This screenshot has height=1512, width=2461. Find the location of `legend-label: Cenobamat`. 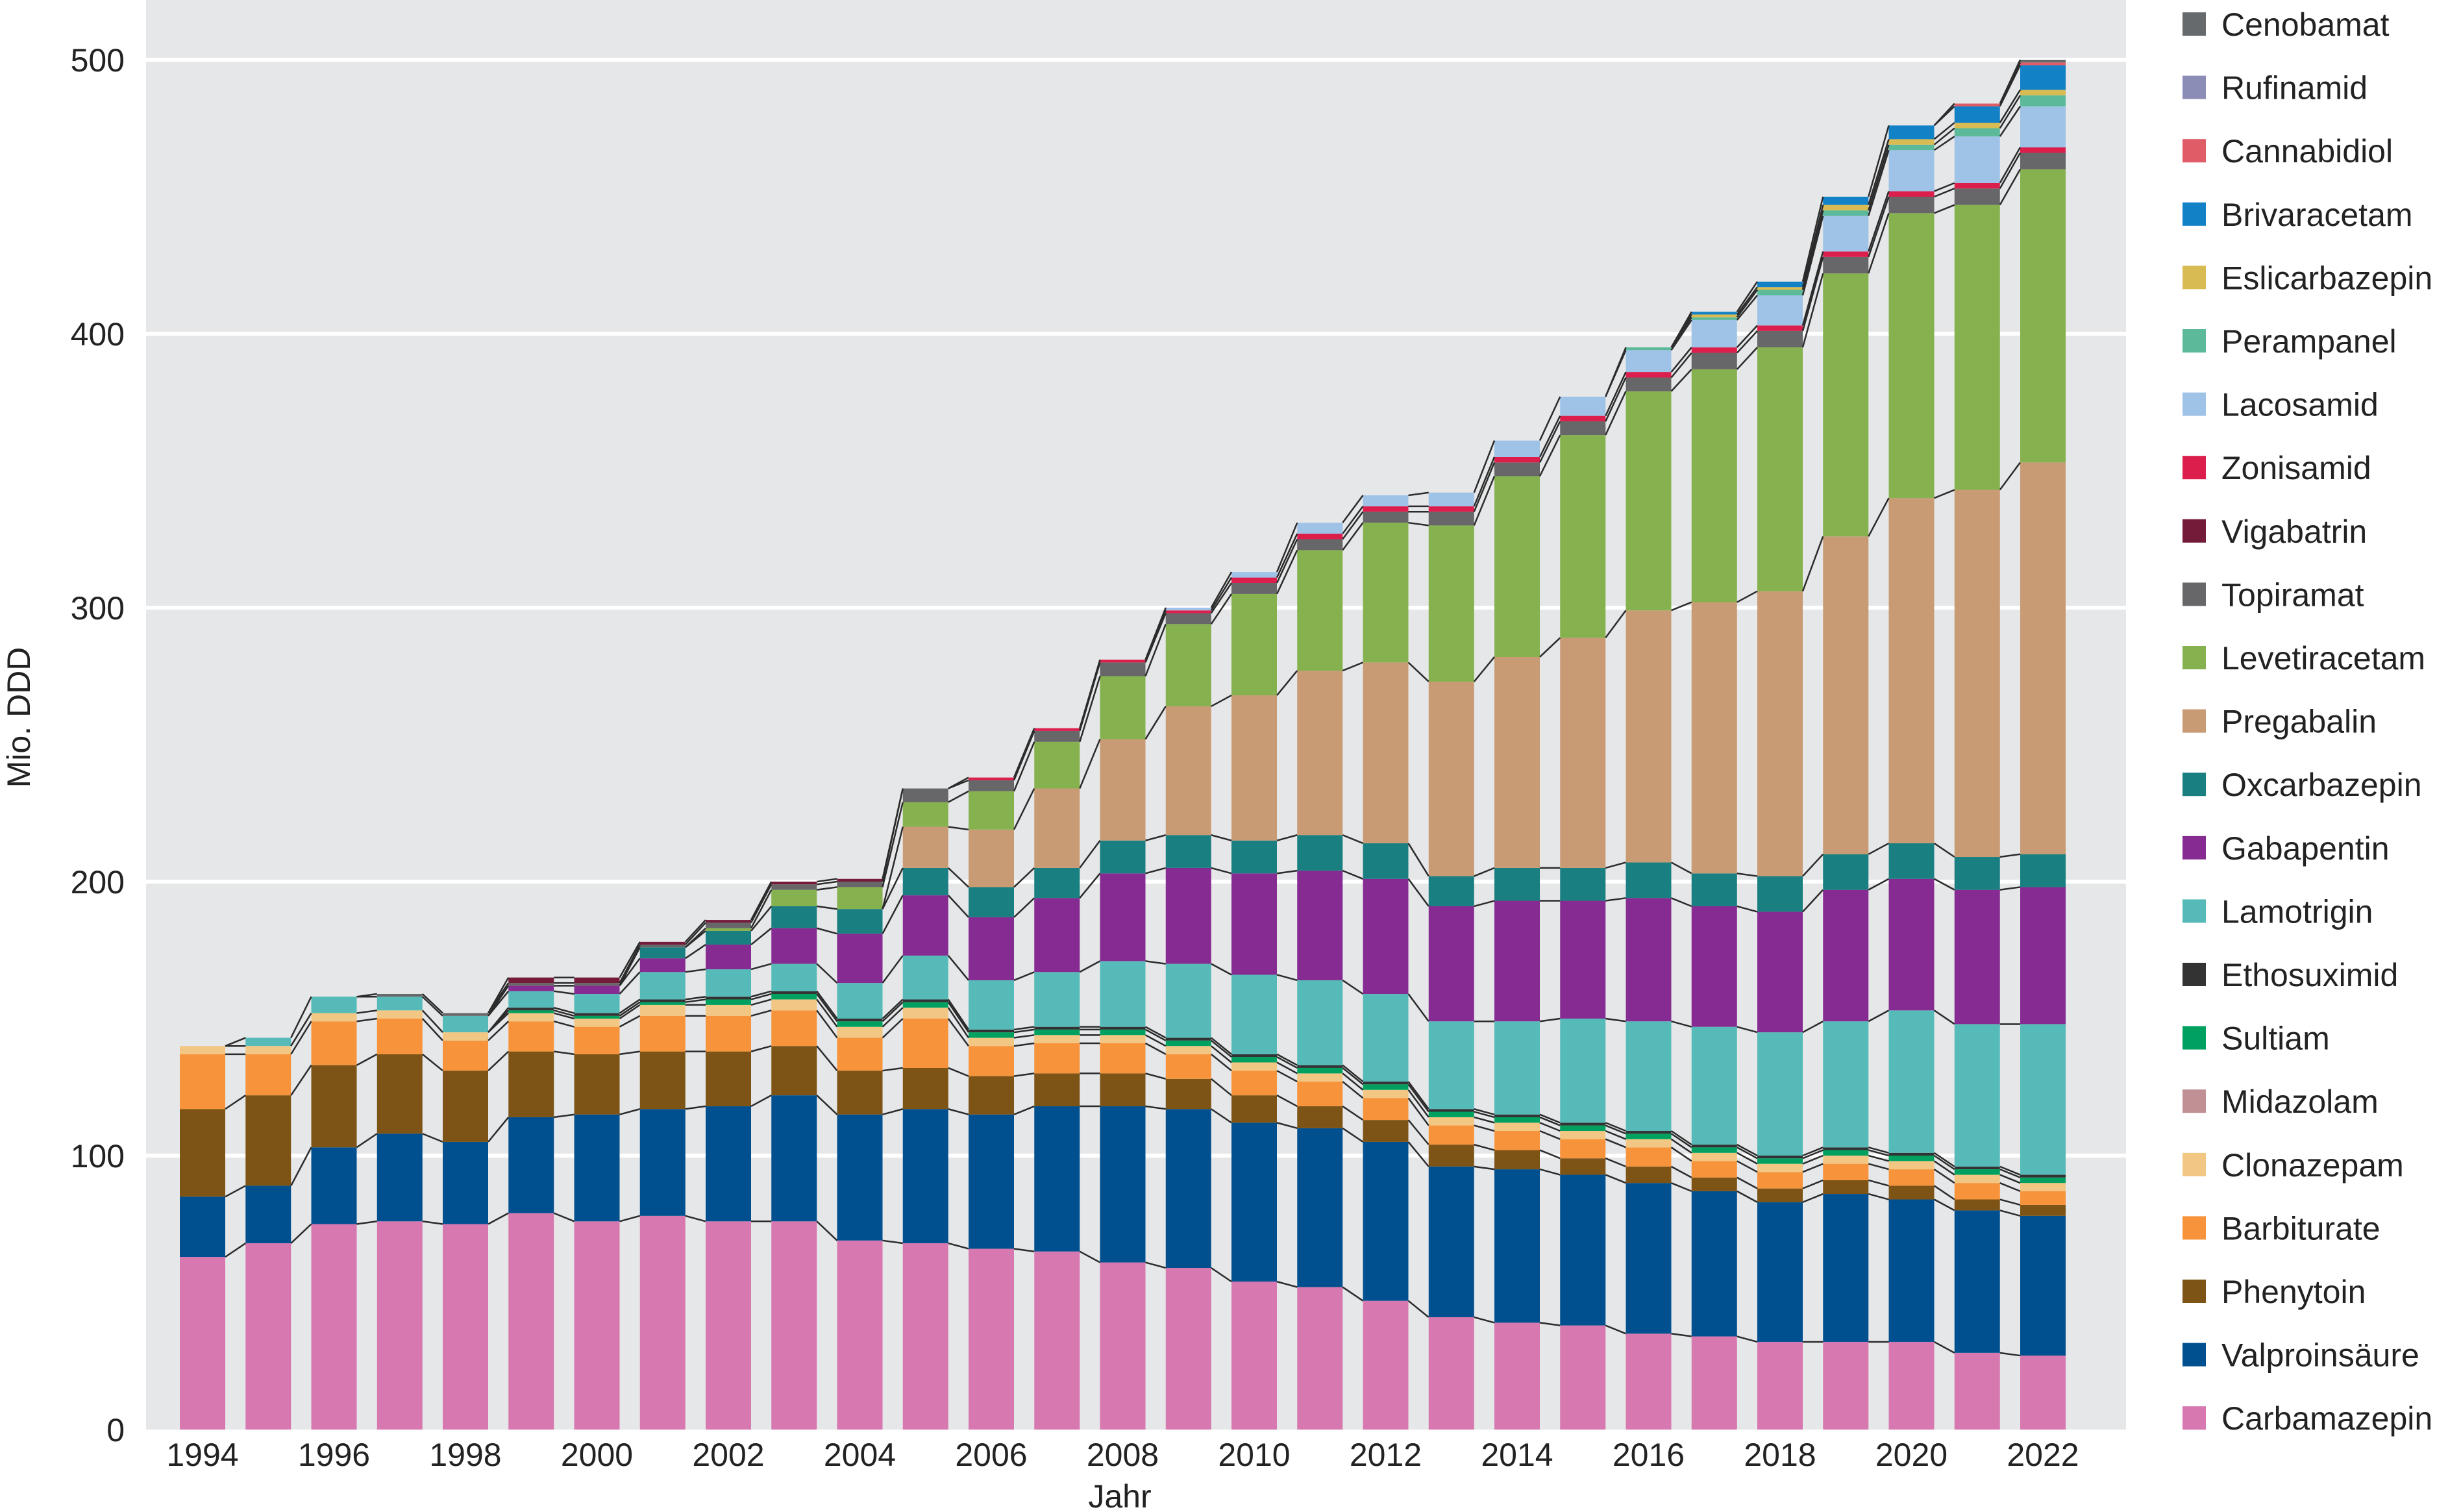

legend-label: Cenobamat is located at coordinates (2305, 24).